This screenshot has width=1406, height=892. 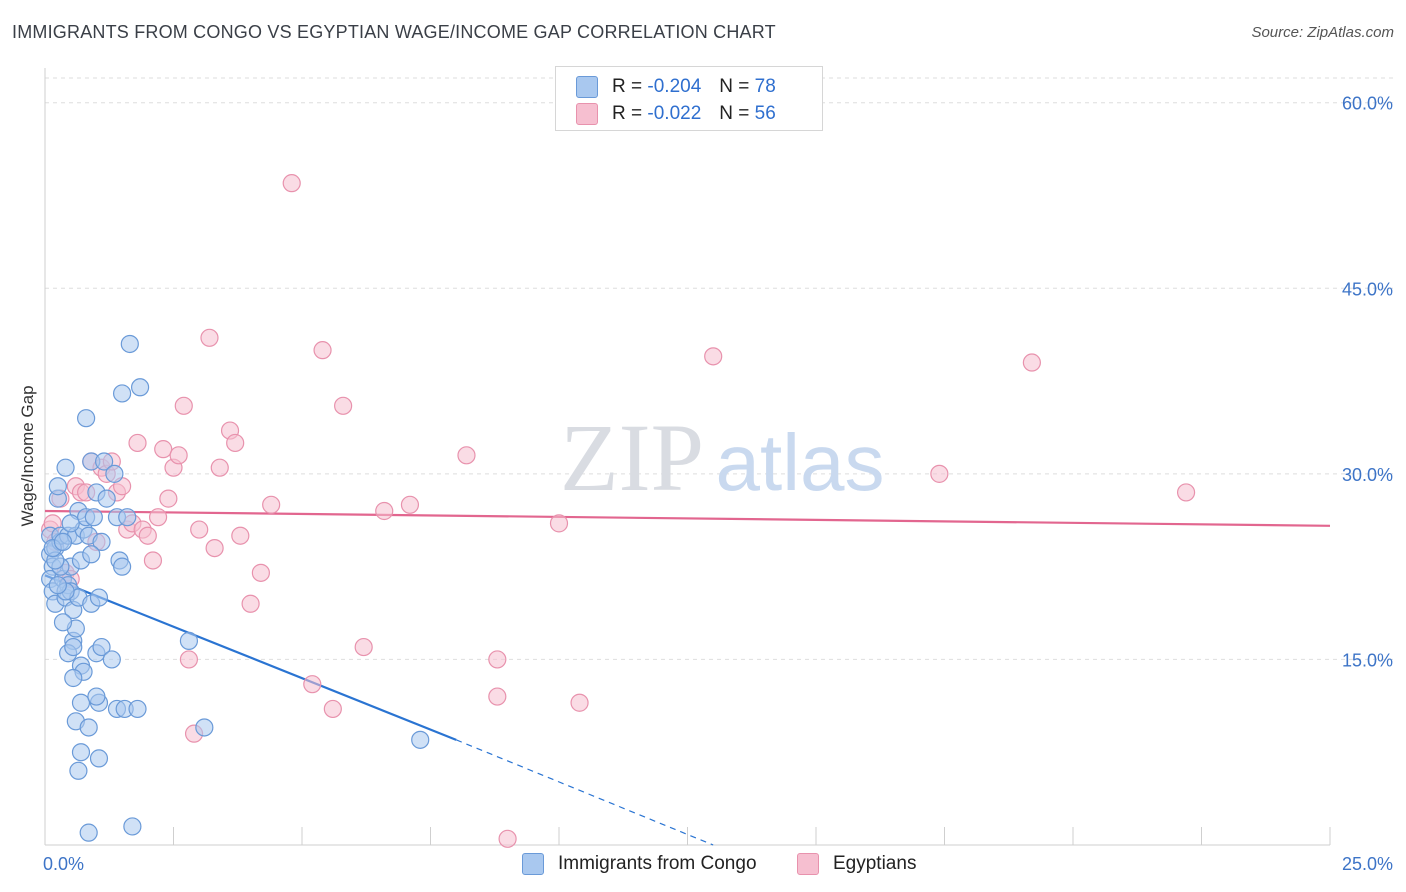 What do you see at coordinates (1367, 289) in the screenshot?
I see `y-tick-label: 45.0%` at bounding box center [1367, 289].